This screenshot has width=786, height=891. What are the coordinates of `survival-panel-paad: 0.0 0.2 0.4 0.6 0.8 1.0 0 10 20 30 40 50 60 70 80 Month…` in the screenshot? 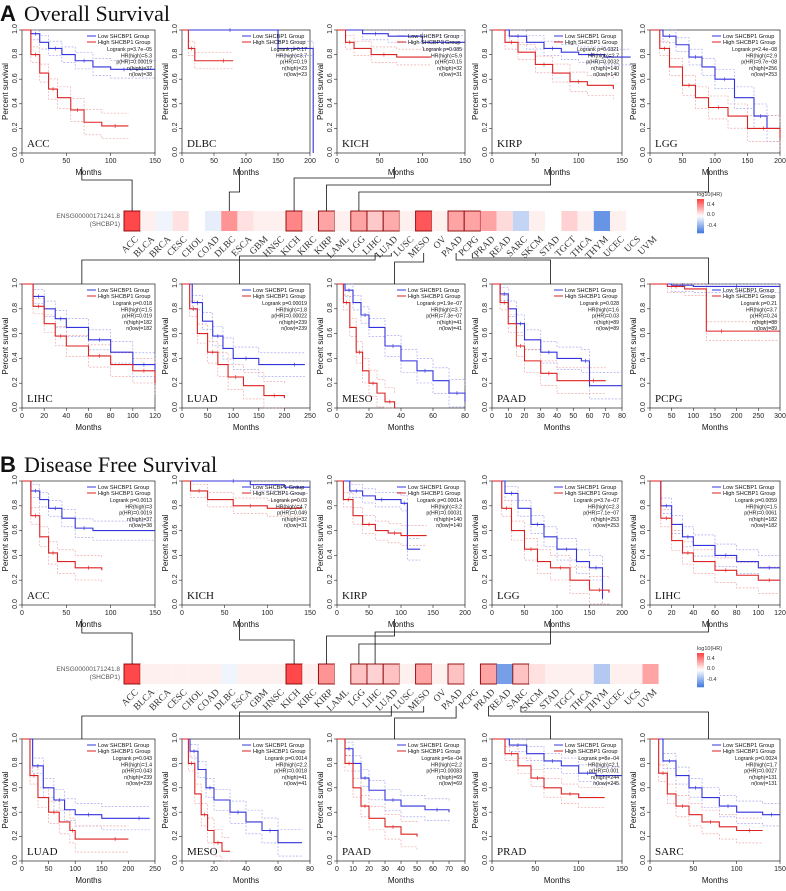 It's located at (392, 809).